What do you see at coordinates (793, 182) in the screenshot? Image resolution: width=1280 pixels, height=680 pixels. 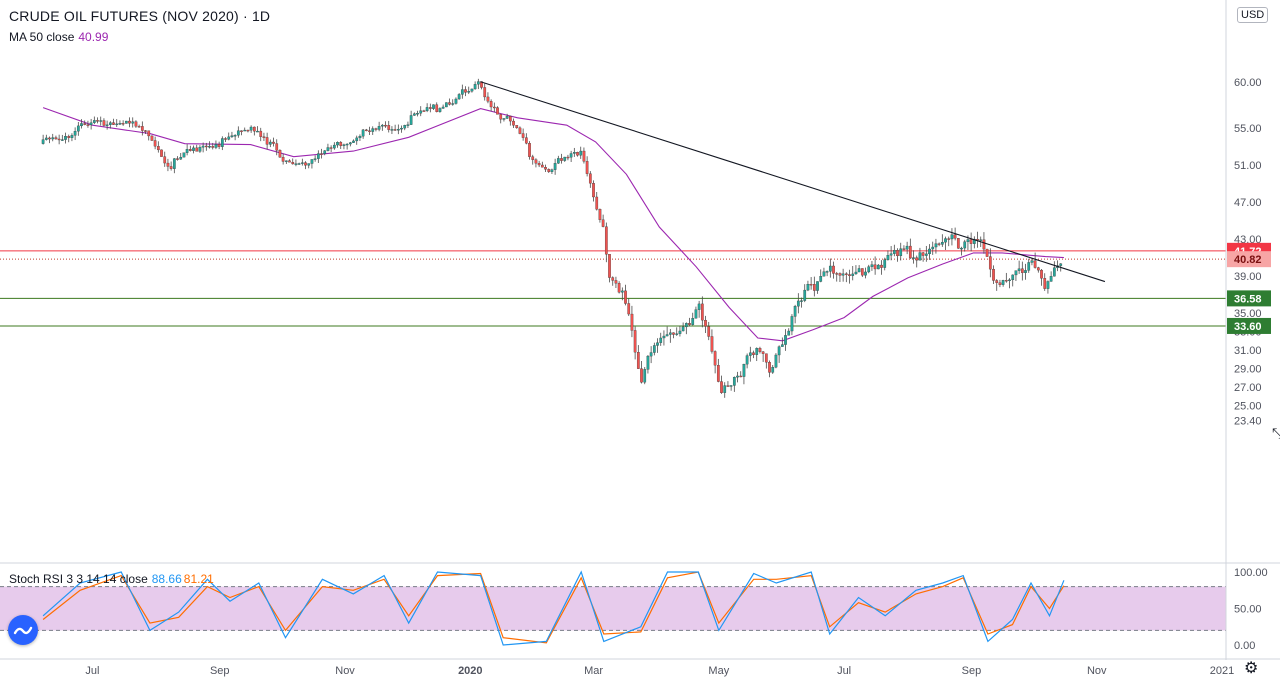 I see `trendline` at bounding box center [793, 182].